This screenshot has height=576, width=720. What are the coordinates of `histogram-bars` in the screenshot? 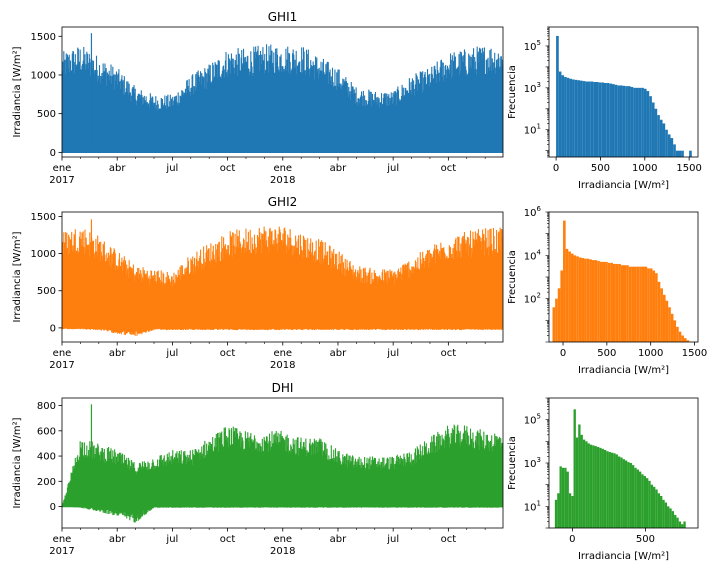 It's located at (621, 281).